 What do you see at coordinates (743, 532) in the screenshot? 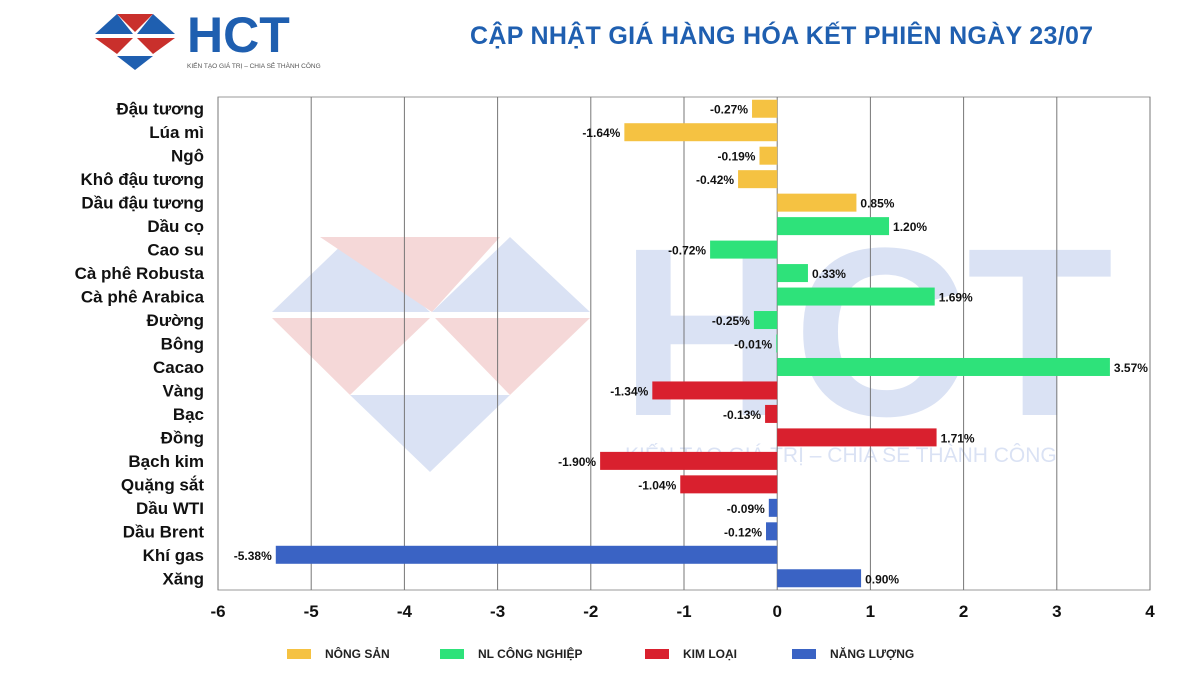
I see `data-label: -0.12%` at bounding box center [743, 532].